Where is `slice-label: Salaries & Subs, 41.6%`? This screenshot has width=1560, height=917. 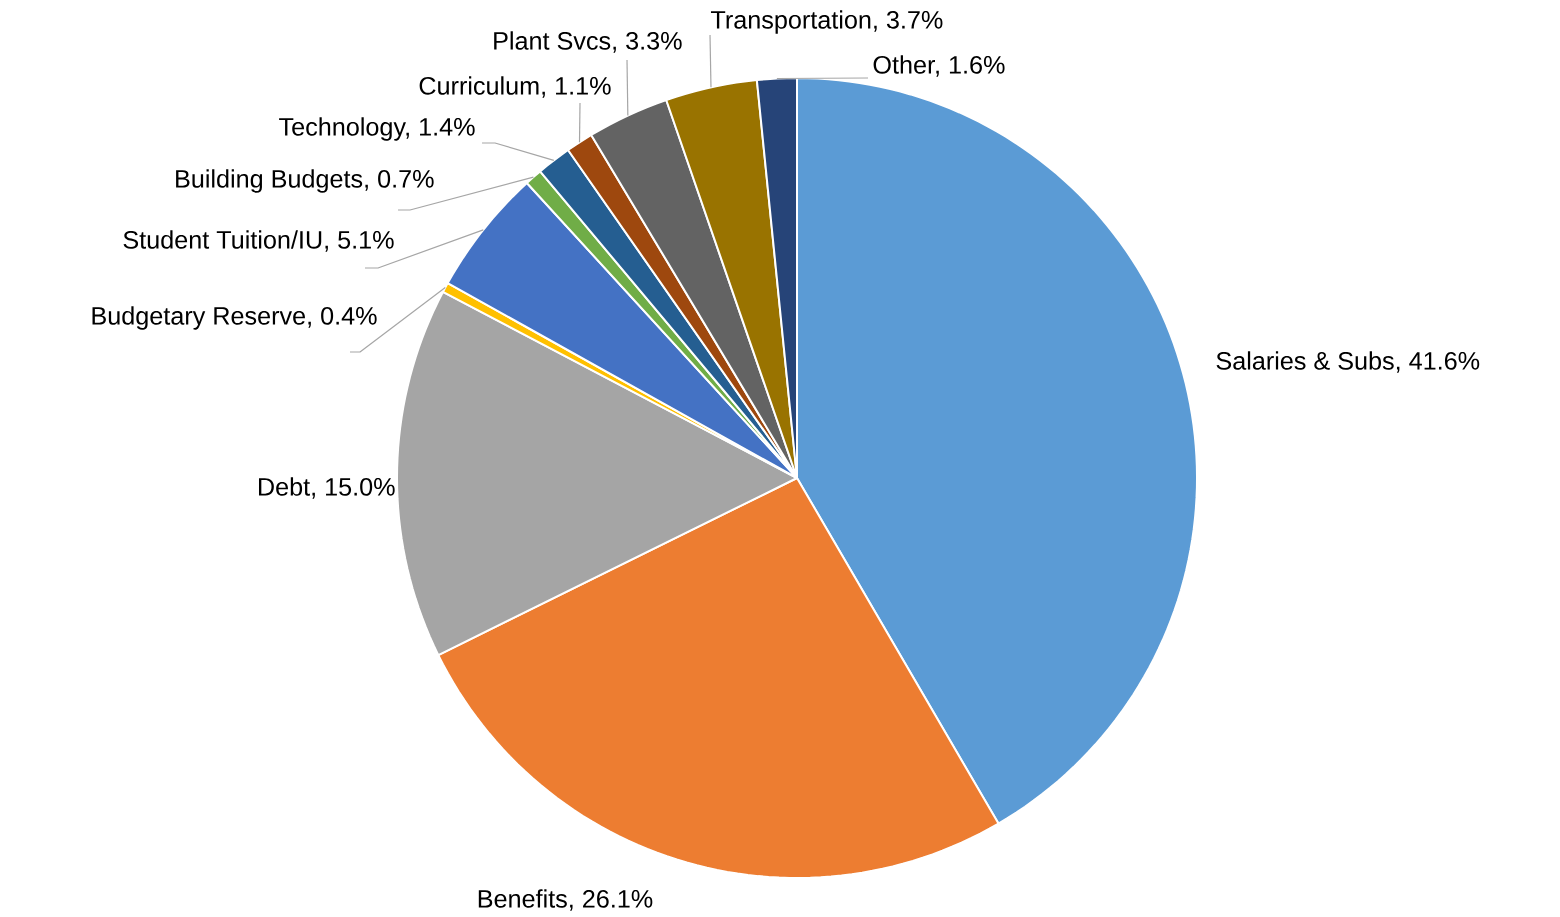
slice-label: Salaries & Subs, 41.6% is located at coordinates (1348, 362).